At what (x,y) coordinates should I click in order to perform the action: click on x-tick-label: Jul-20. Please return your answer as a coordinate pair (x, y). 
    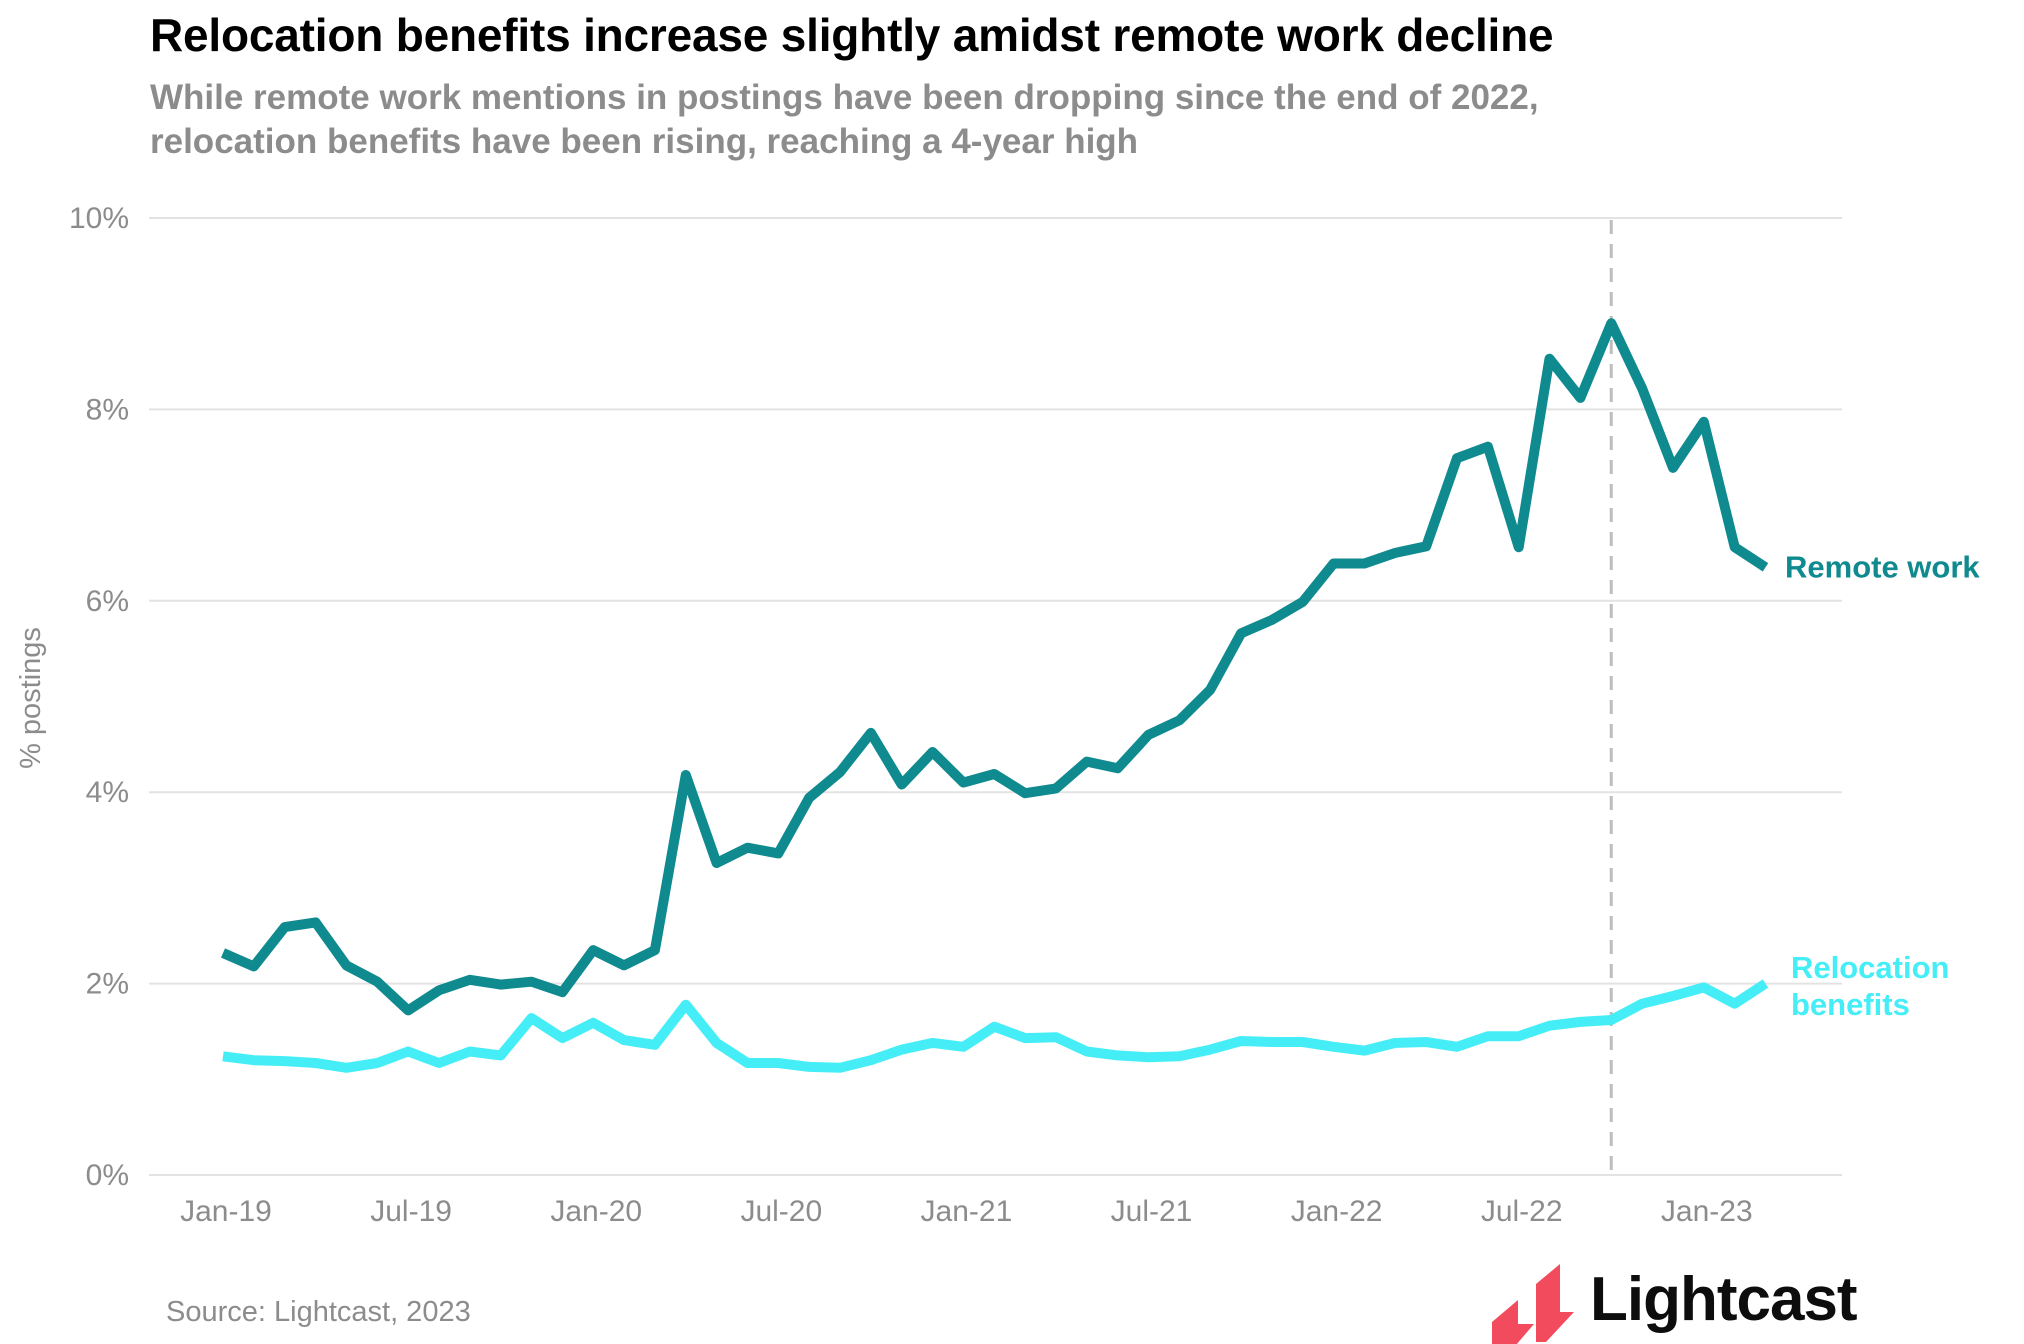
    Looking at the image, I should click on (781, 1211).